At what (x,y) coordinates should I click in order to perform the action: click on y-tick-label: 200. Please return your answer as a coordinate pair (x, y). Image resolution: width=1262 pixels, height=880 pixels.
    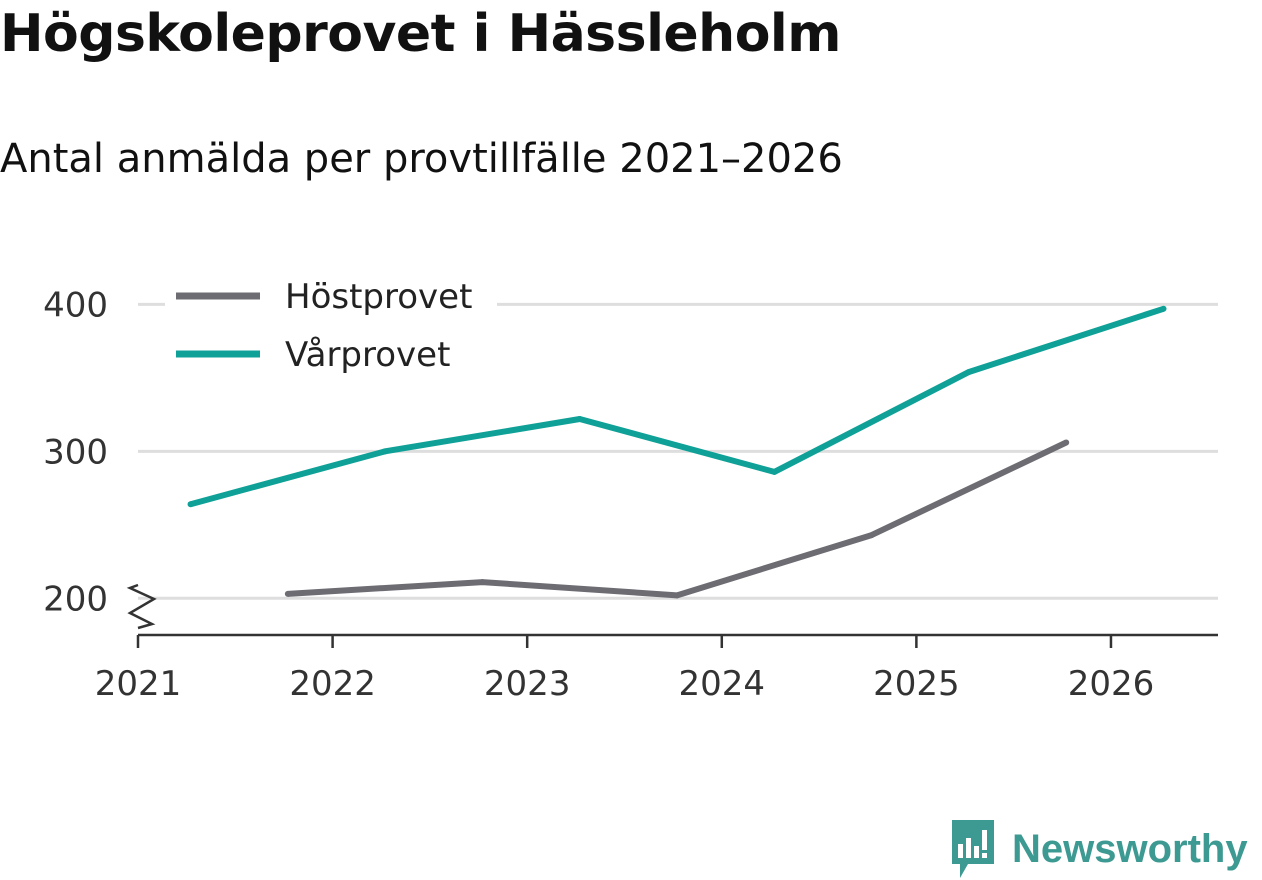
    Looking at the image, I should click on (75, 599).